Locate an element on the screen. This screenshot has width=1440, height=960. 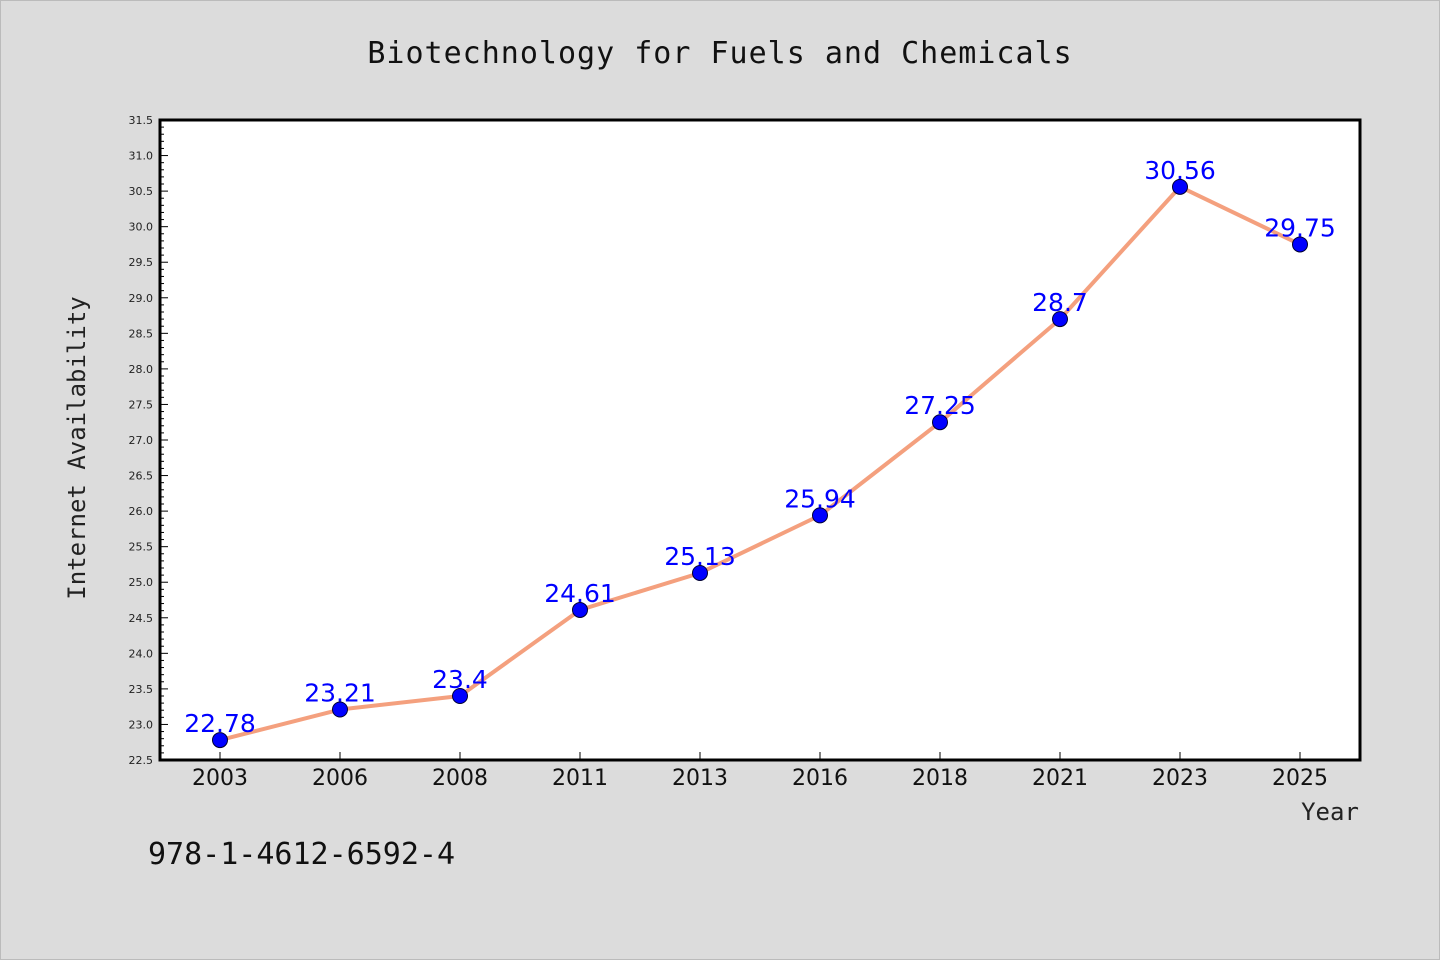
y-tick-label: 26.5 is located at coordinates (141, 476).